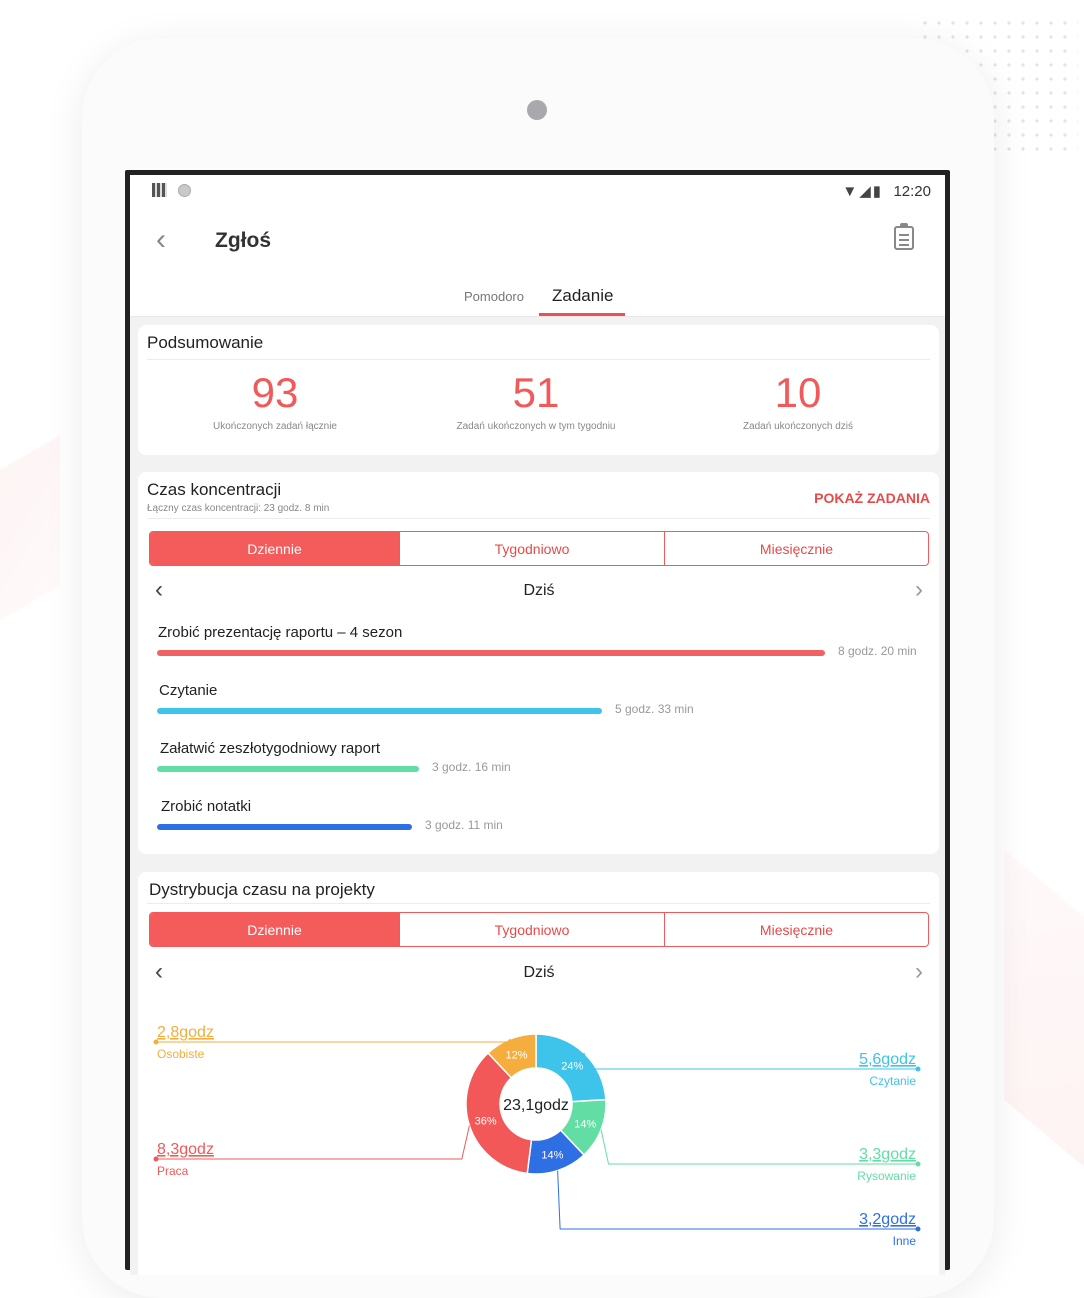 The height and width of the screenshot is (1298, 1084). Describe the element at coordinates (887, 1059) in the screenshot. I see `slice-hours-label: 5,6godz` at that location.